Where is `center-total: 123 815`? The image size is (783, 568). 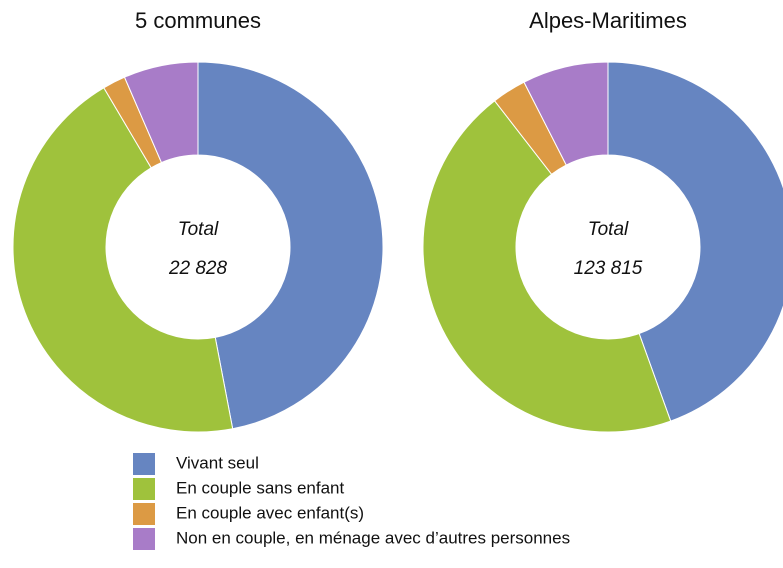
center-total: 123 815 is located at coordinates (608, 268).